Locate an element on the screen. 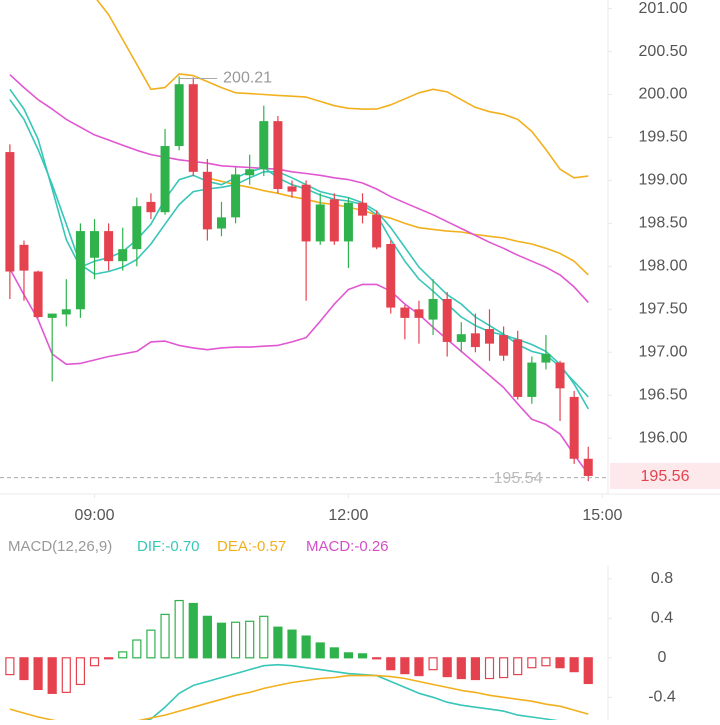 The height and width of the screenshot is (725, 720). y-tick-label: 0 is located at coordinates (662, 657).